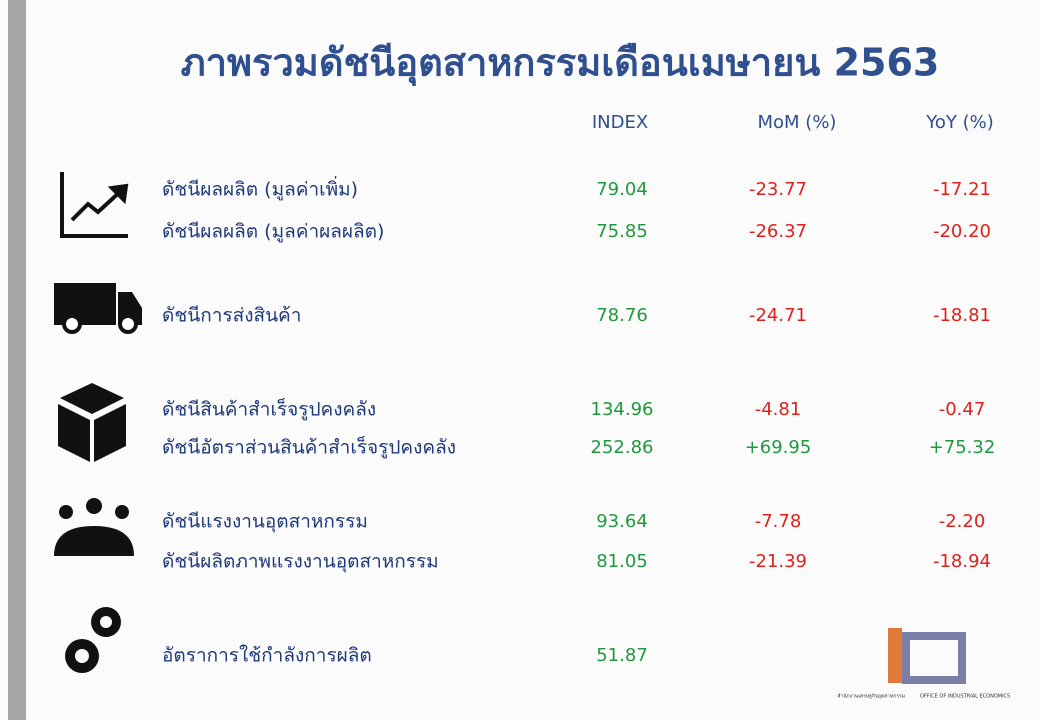 Image resolution: width=1040 pixels, height=724 pixels. What do you see at coordinates (622, 231) in the screenshot?
I see `index-value: 75.85` at bounding box center [622, 231].